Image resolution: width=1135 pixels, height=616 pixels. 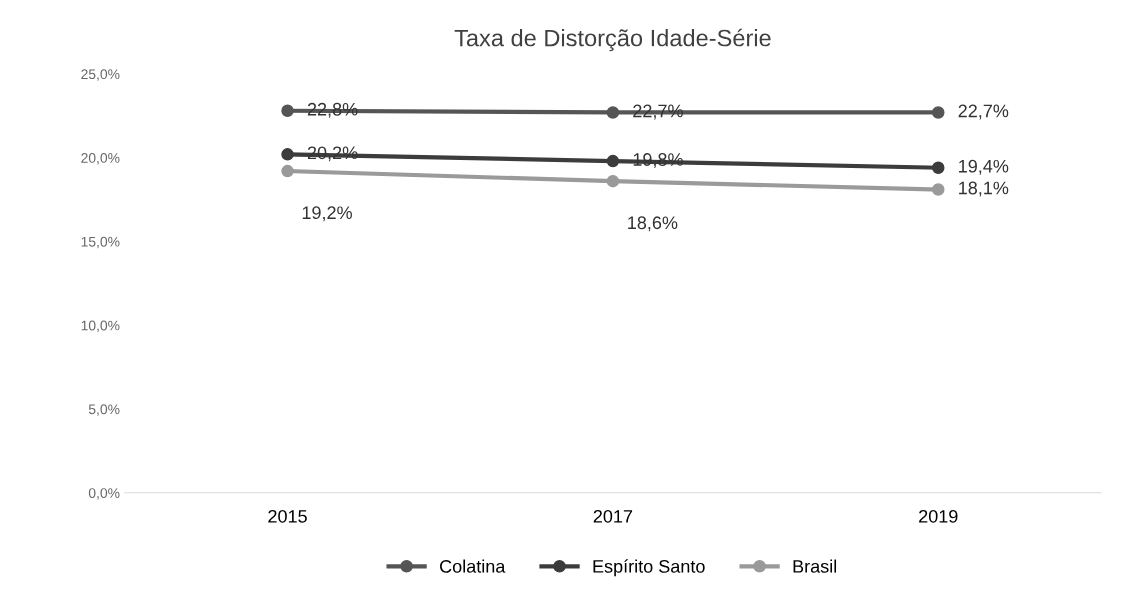 I want to click on y-tick-label: 10,0%, so click(x=100, y=326).